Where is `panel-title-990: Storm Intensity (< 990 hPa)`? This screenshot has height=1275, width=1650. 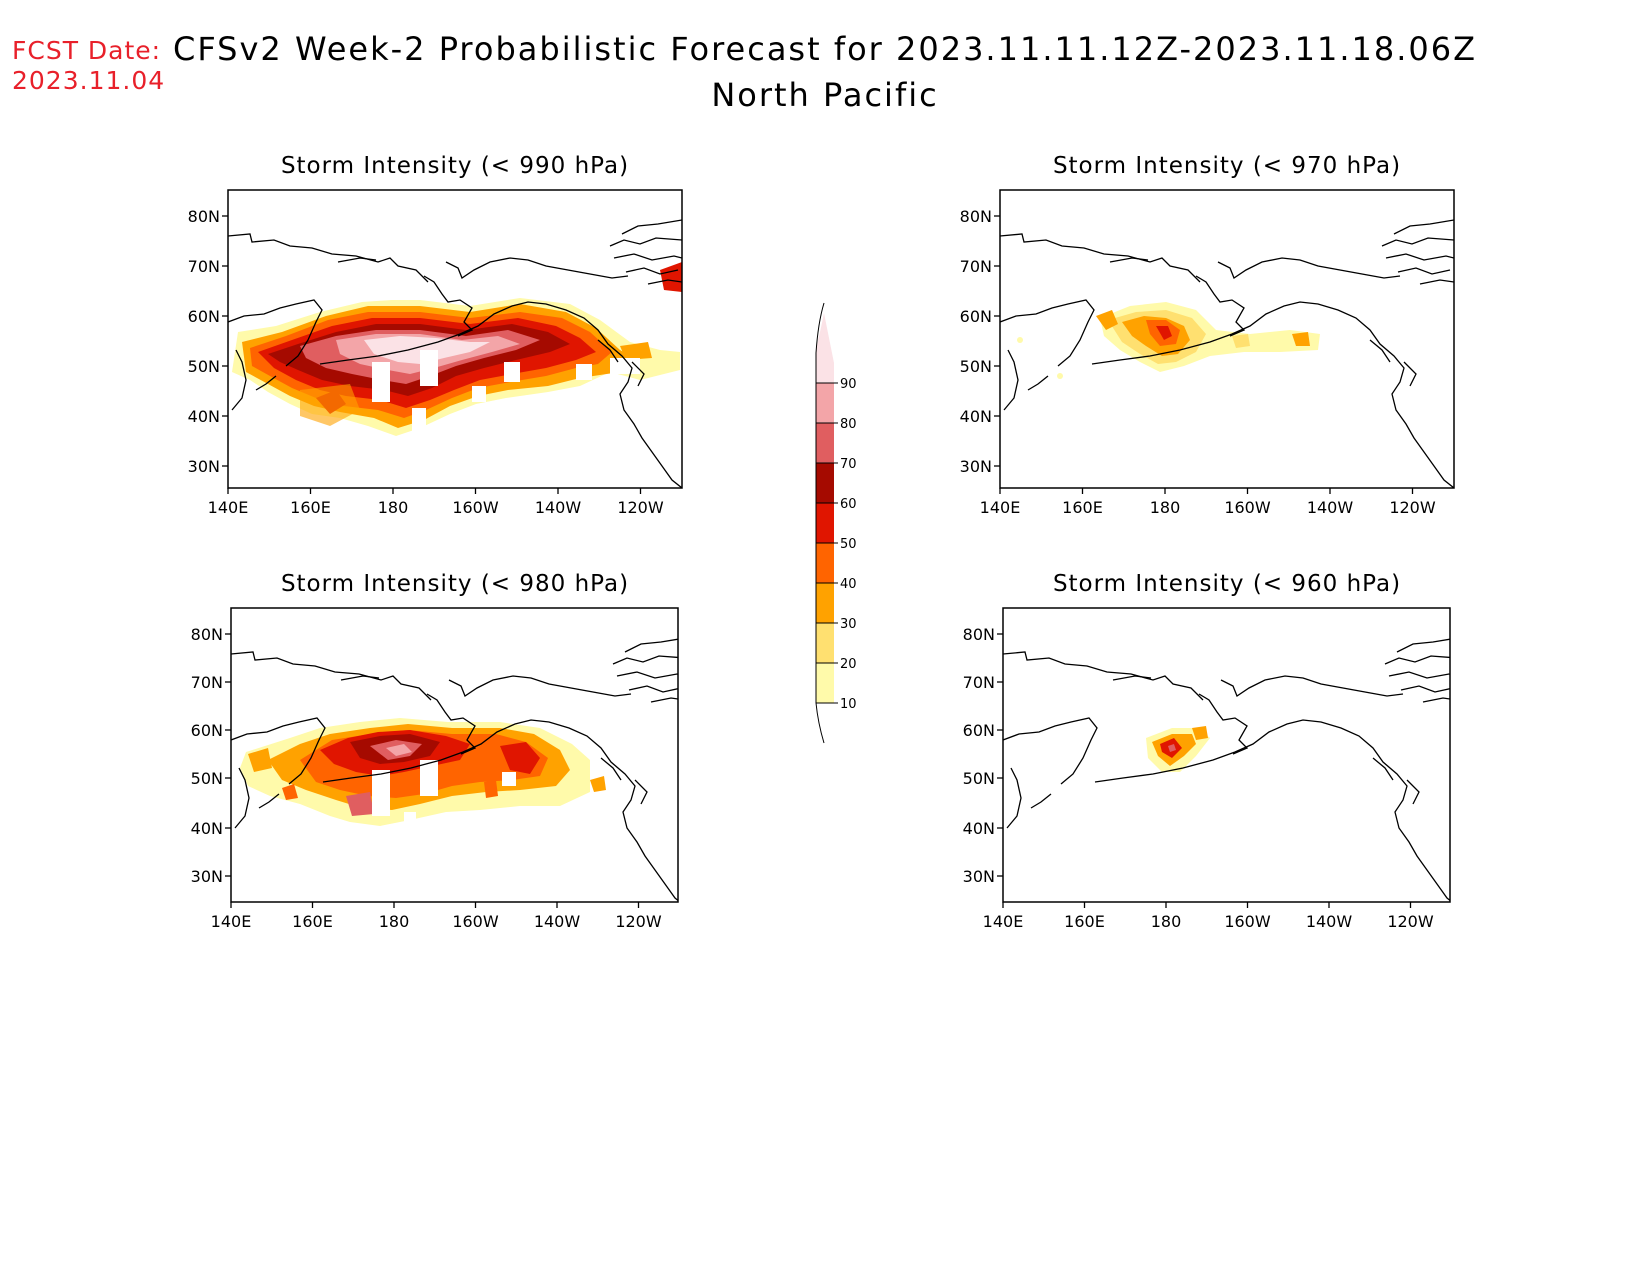
panel-title-990: Storm Intensity (< 990 hPa) is located at coordinates (455, 166).